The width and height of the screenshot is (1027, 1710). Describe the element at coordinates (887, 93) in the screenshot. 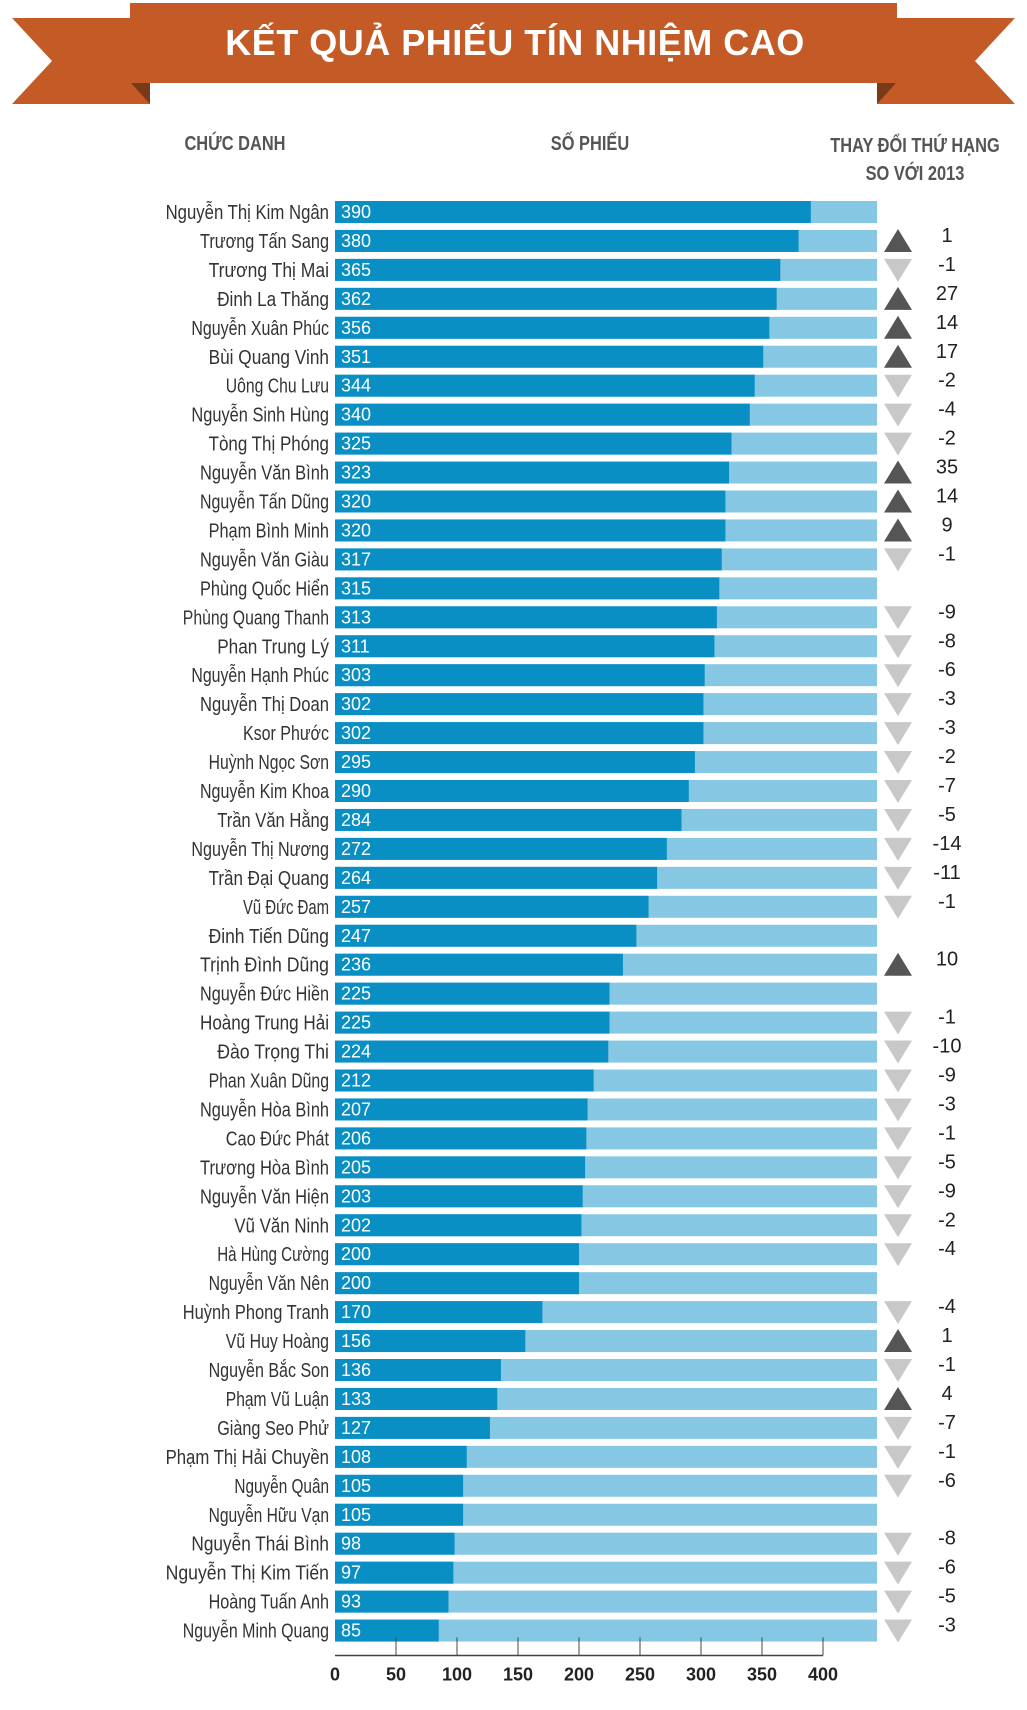

I see `banner-right-fold` at that location.